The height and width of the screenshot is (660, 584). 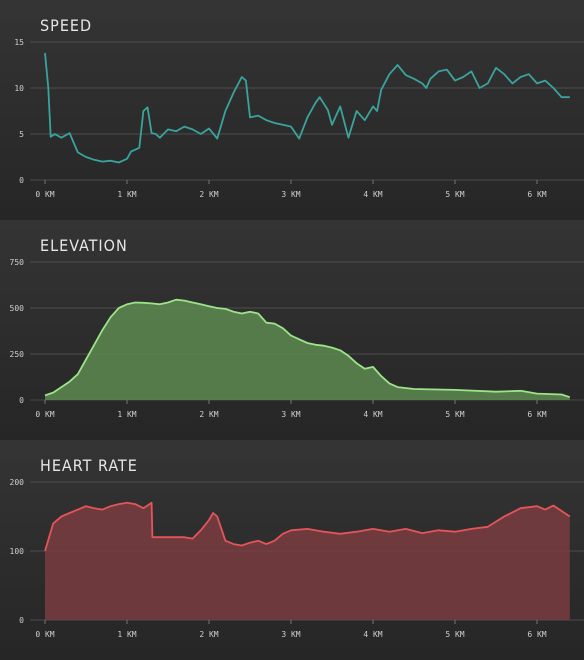 I want to click on y-tick-label: 500, so click(x=17, y=308).